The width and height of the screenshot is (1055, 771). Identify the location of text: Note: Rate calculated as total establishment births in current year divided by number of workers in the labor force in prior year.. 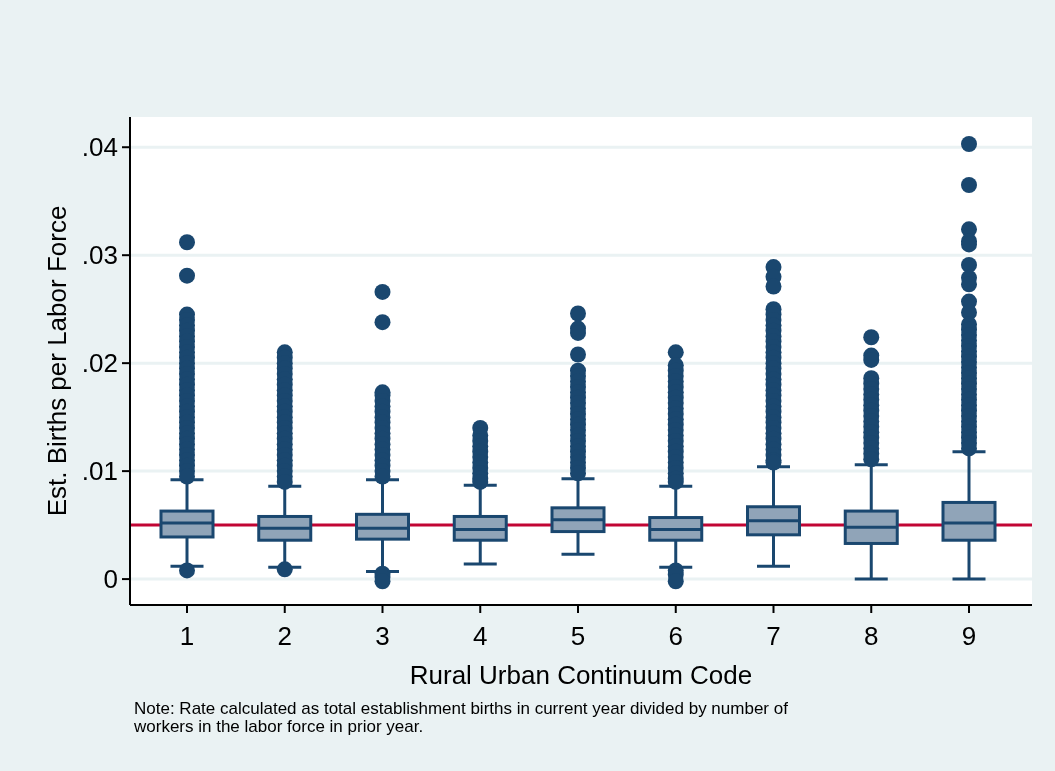
(461, 717).